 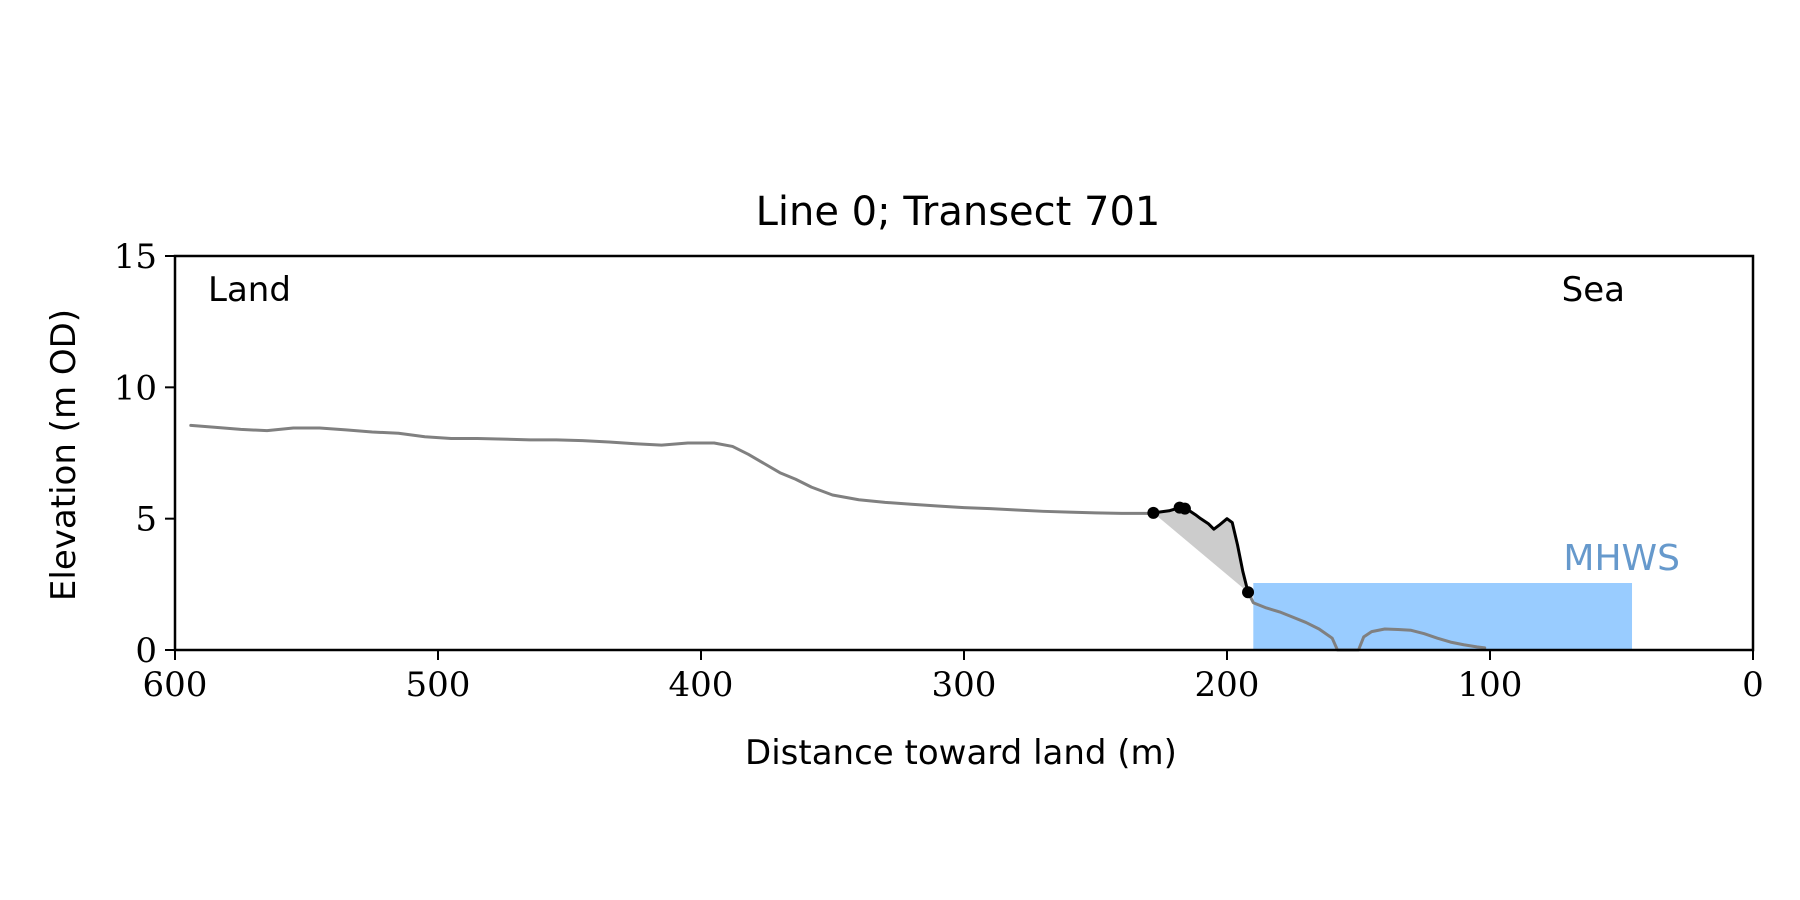 I want to click on y-tick-label: 15, so click(x=135, y=257).